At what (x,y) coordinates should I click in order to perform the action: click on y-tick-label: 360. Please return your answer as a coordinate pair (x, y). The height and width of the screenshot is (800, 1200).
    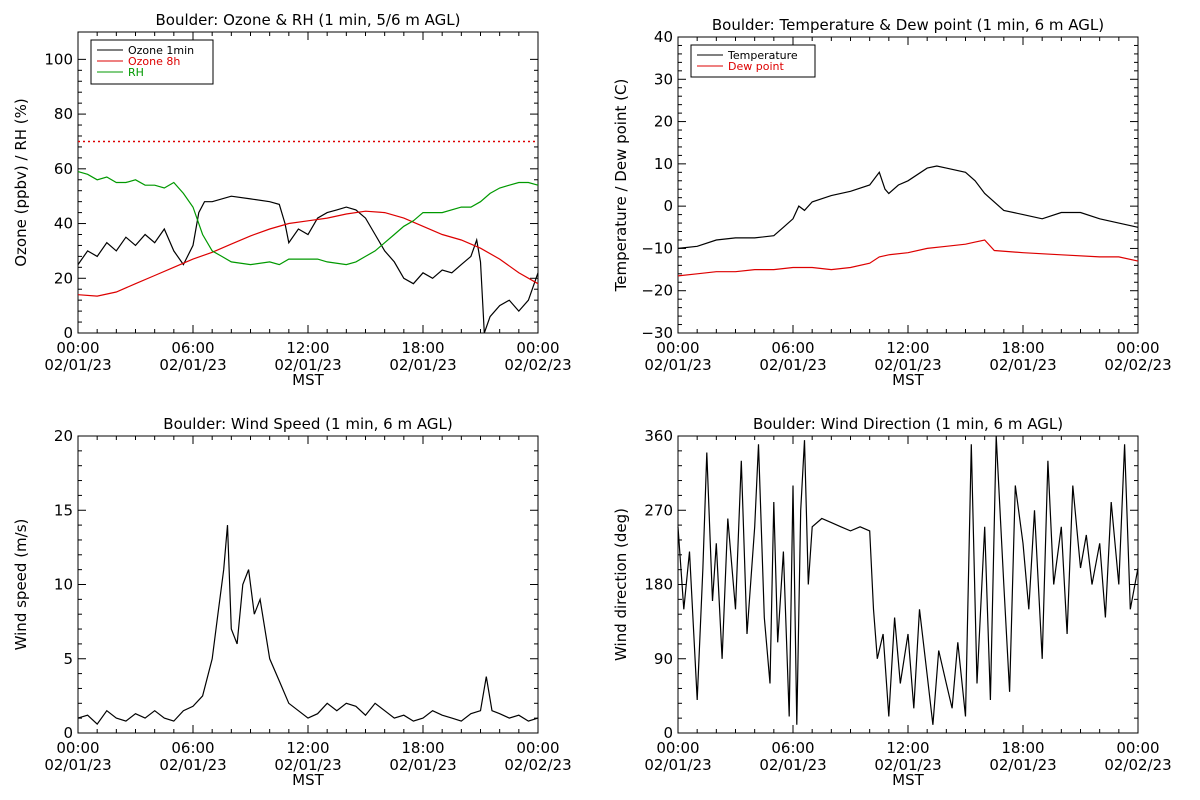
    Looking at the image, I should click on (658, 436).